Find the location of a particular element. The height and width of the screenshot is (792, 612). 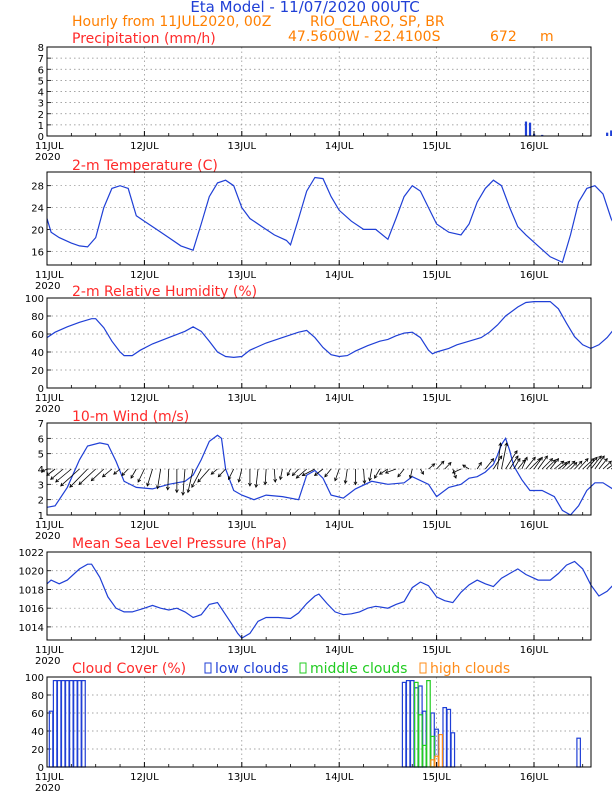

y-tick-label: 1016 is located at coordinates (31, 609).